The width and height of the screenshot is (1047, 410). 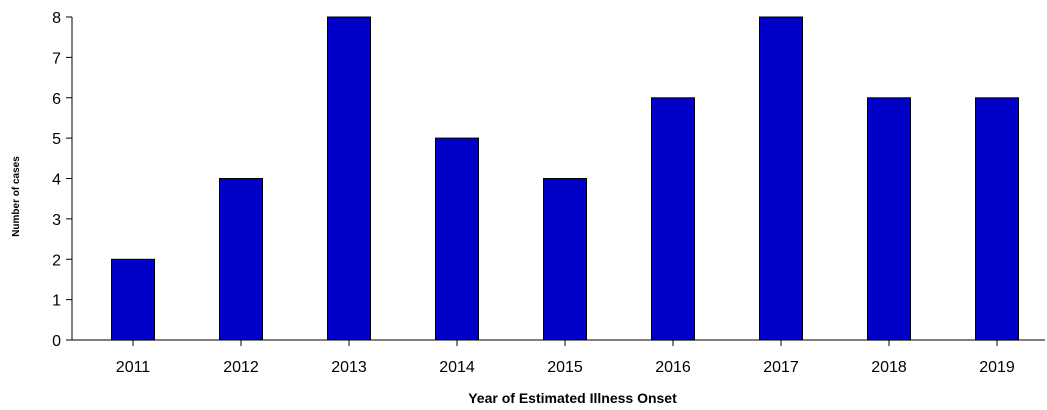 What do you see at coordinates (56, 301) in the screenshot?
I see `y-tick-label: 1` at bounding box center [56, 301].